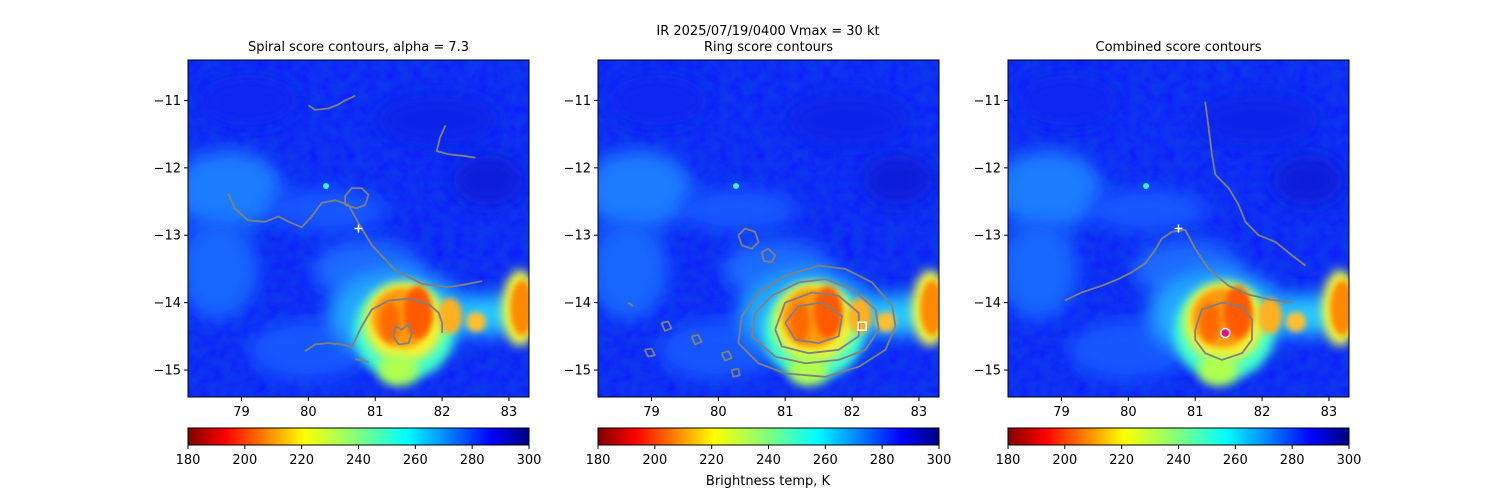  What do you see at coordinates (769, 447) in the screenshot?
I see `colorbar-ring: 180 200 220 240 260 280 300` at bounding box center [769, 447].